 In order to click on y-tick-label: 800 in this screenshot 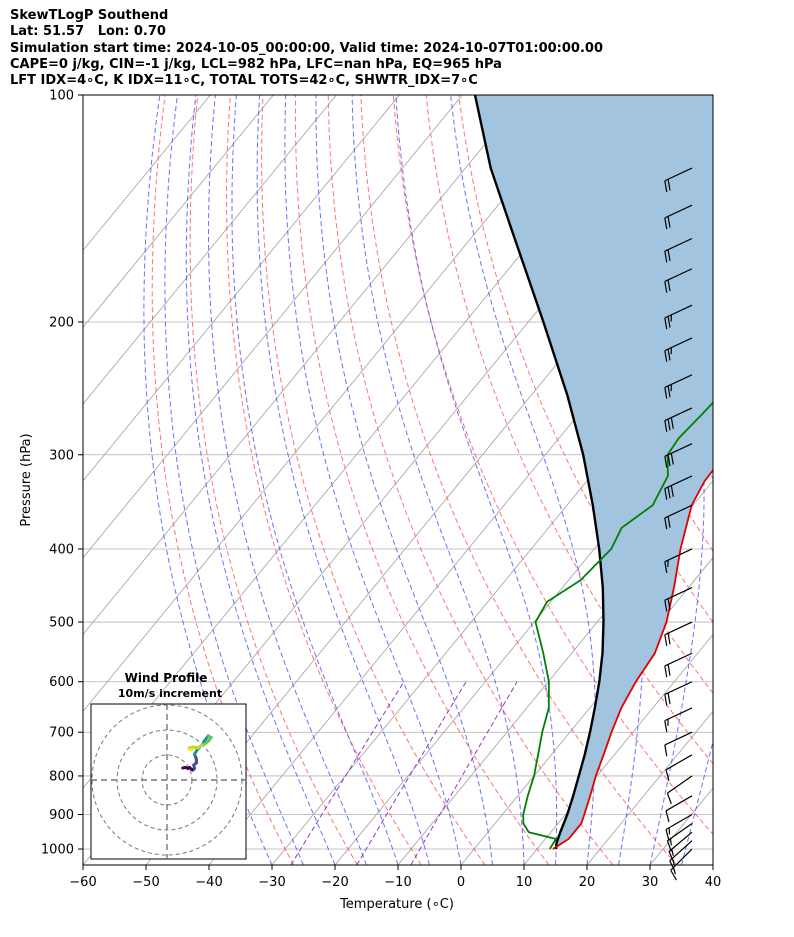, I will do `click(61, 776)`.